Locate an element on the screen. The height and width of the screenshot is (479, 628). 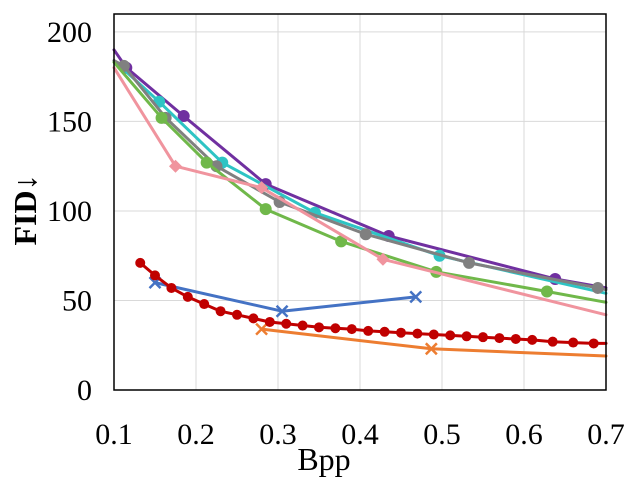
x-axis-label: Bpp is located at coordinates (323, 459).